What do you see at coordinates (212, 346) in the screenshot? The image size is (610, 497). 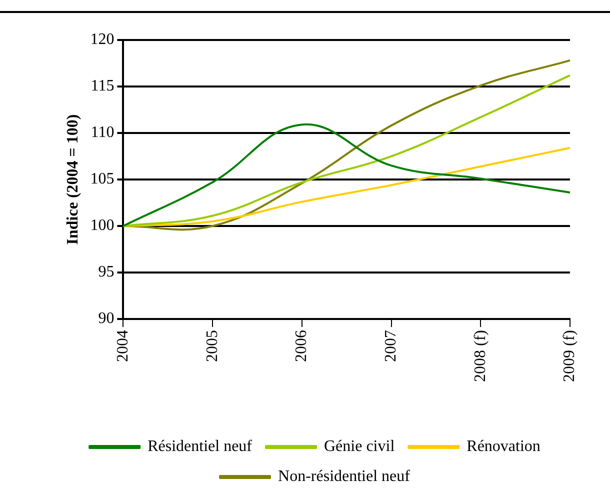 I see `x-tick-label: 2005` at bounding box center [212, 346].